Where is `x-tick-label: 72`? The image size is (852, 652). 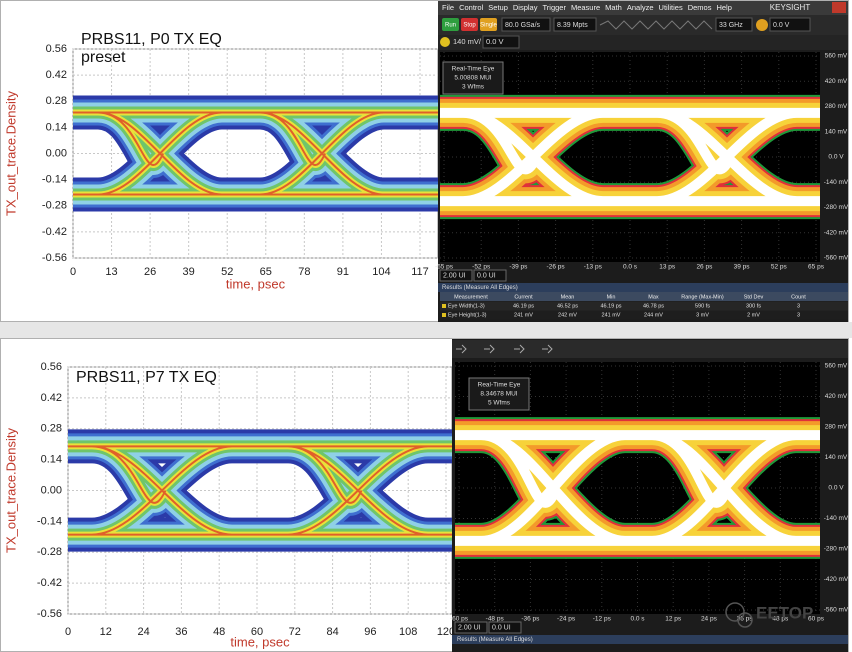
x-tick-label: 72 is located at coordinates (295, 632).